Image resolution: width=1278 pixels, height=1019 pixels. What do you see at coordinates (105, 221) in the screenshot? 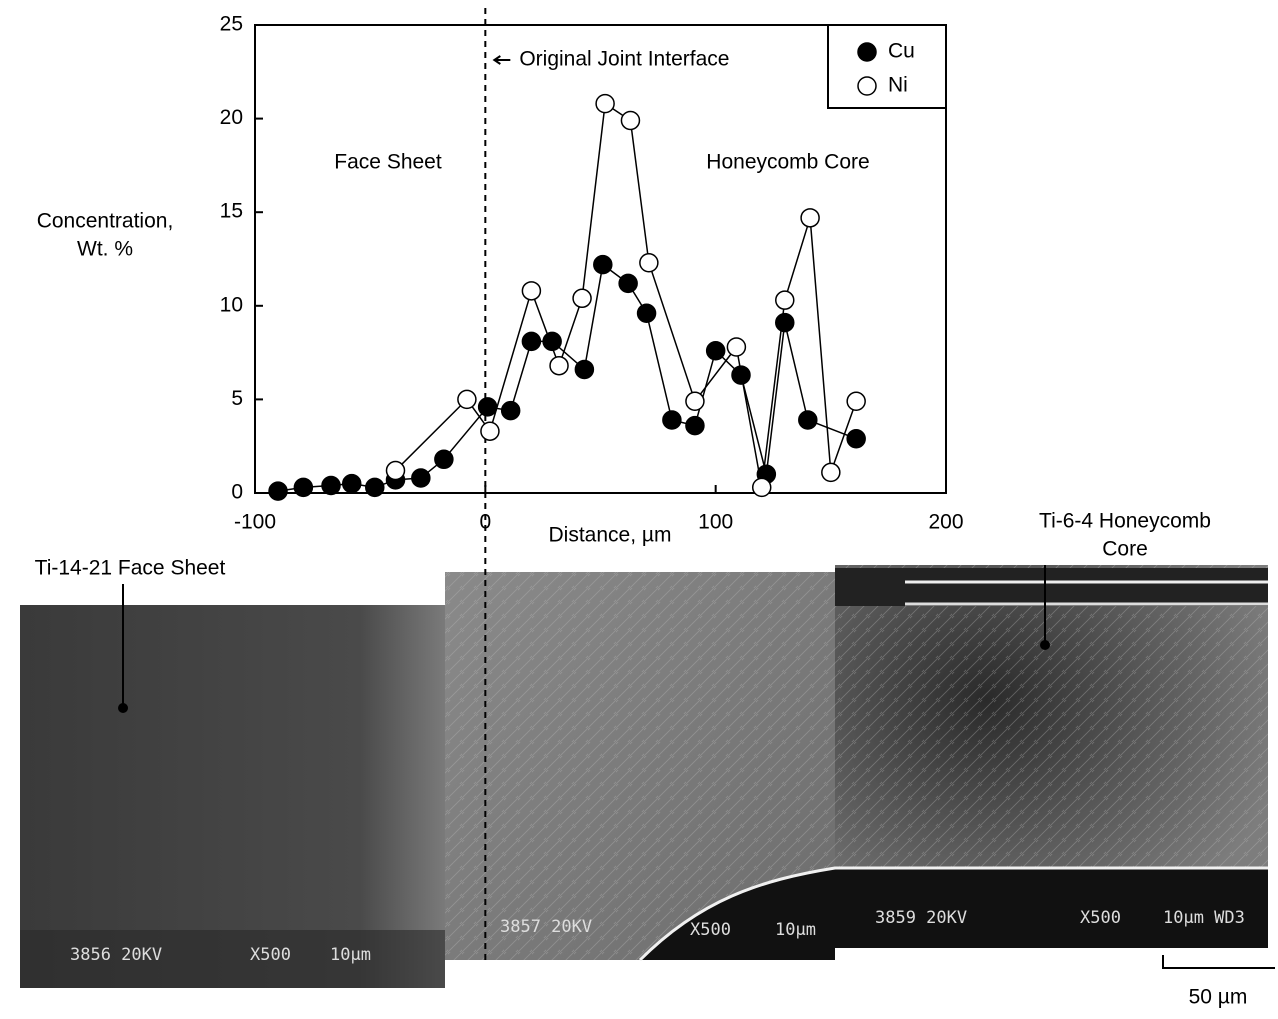
I see `y-axis-label: Concentration,` at bounding box center [105, 221].